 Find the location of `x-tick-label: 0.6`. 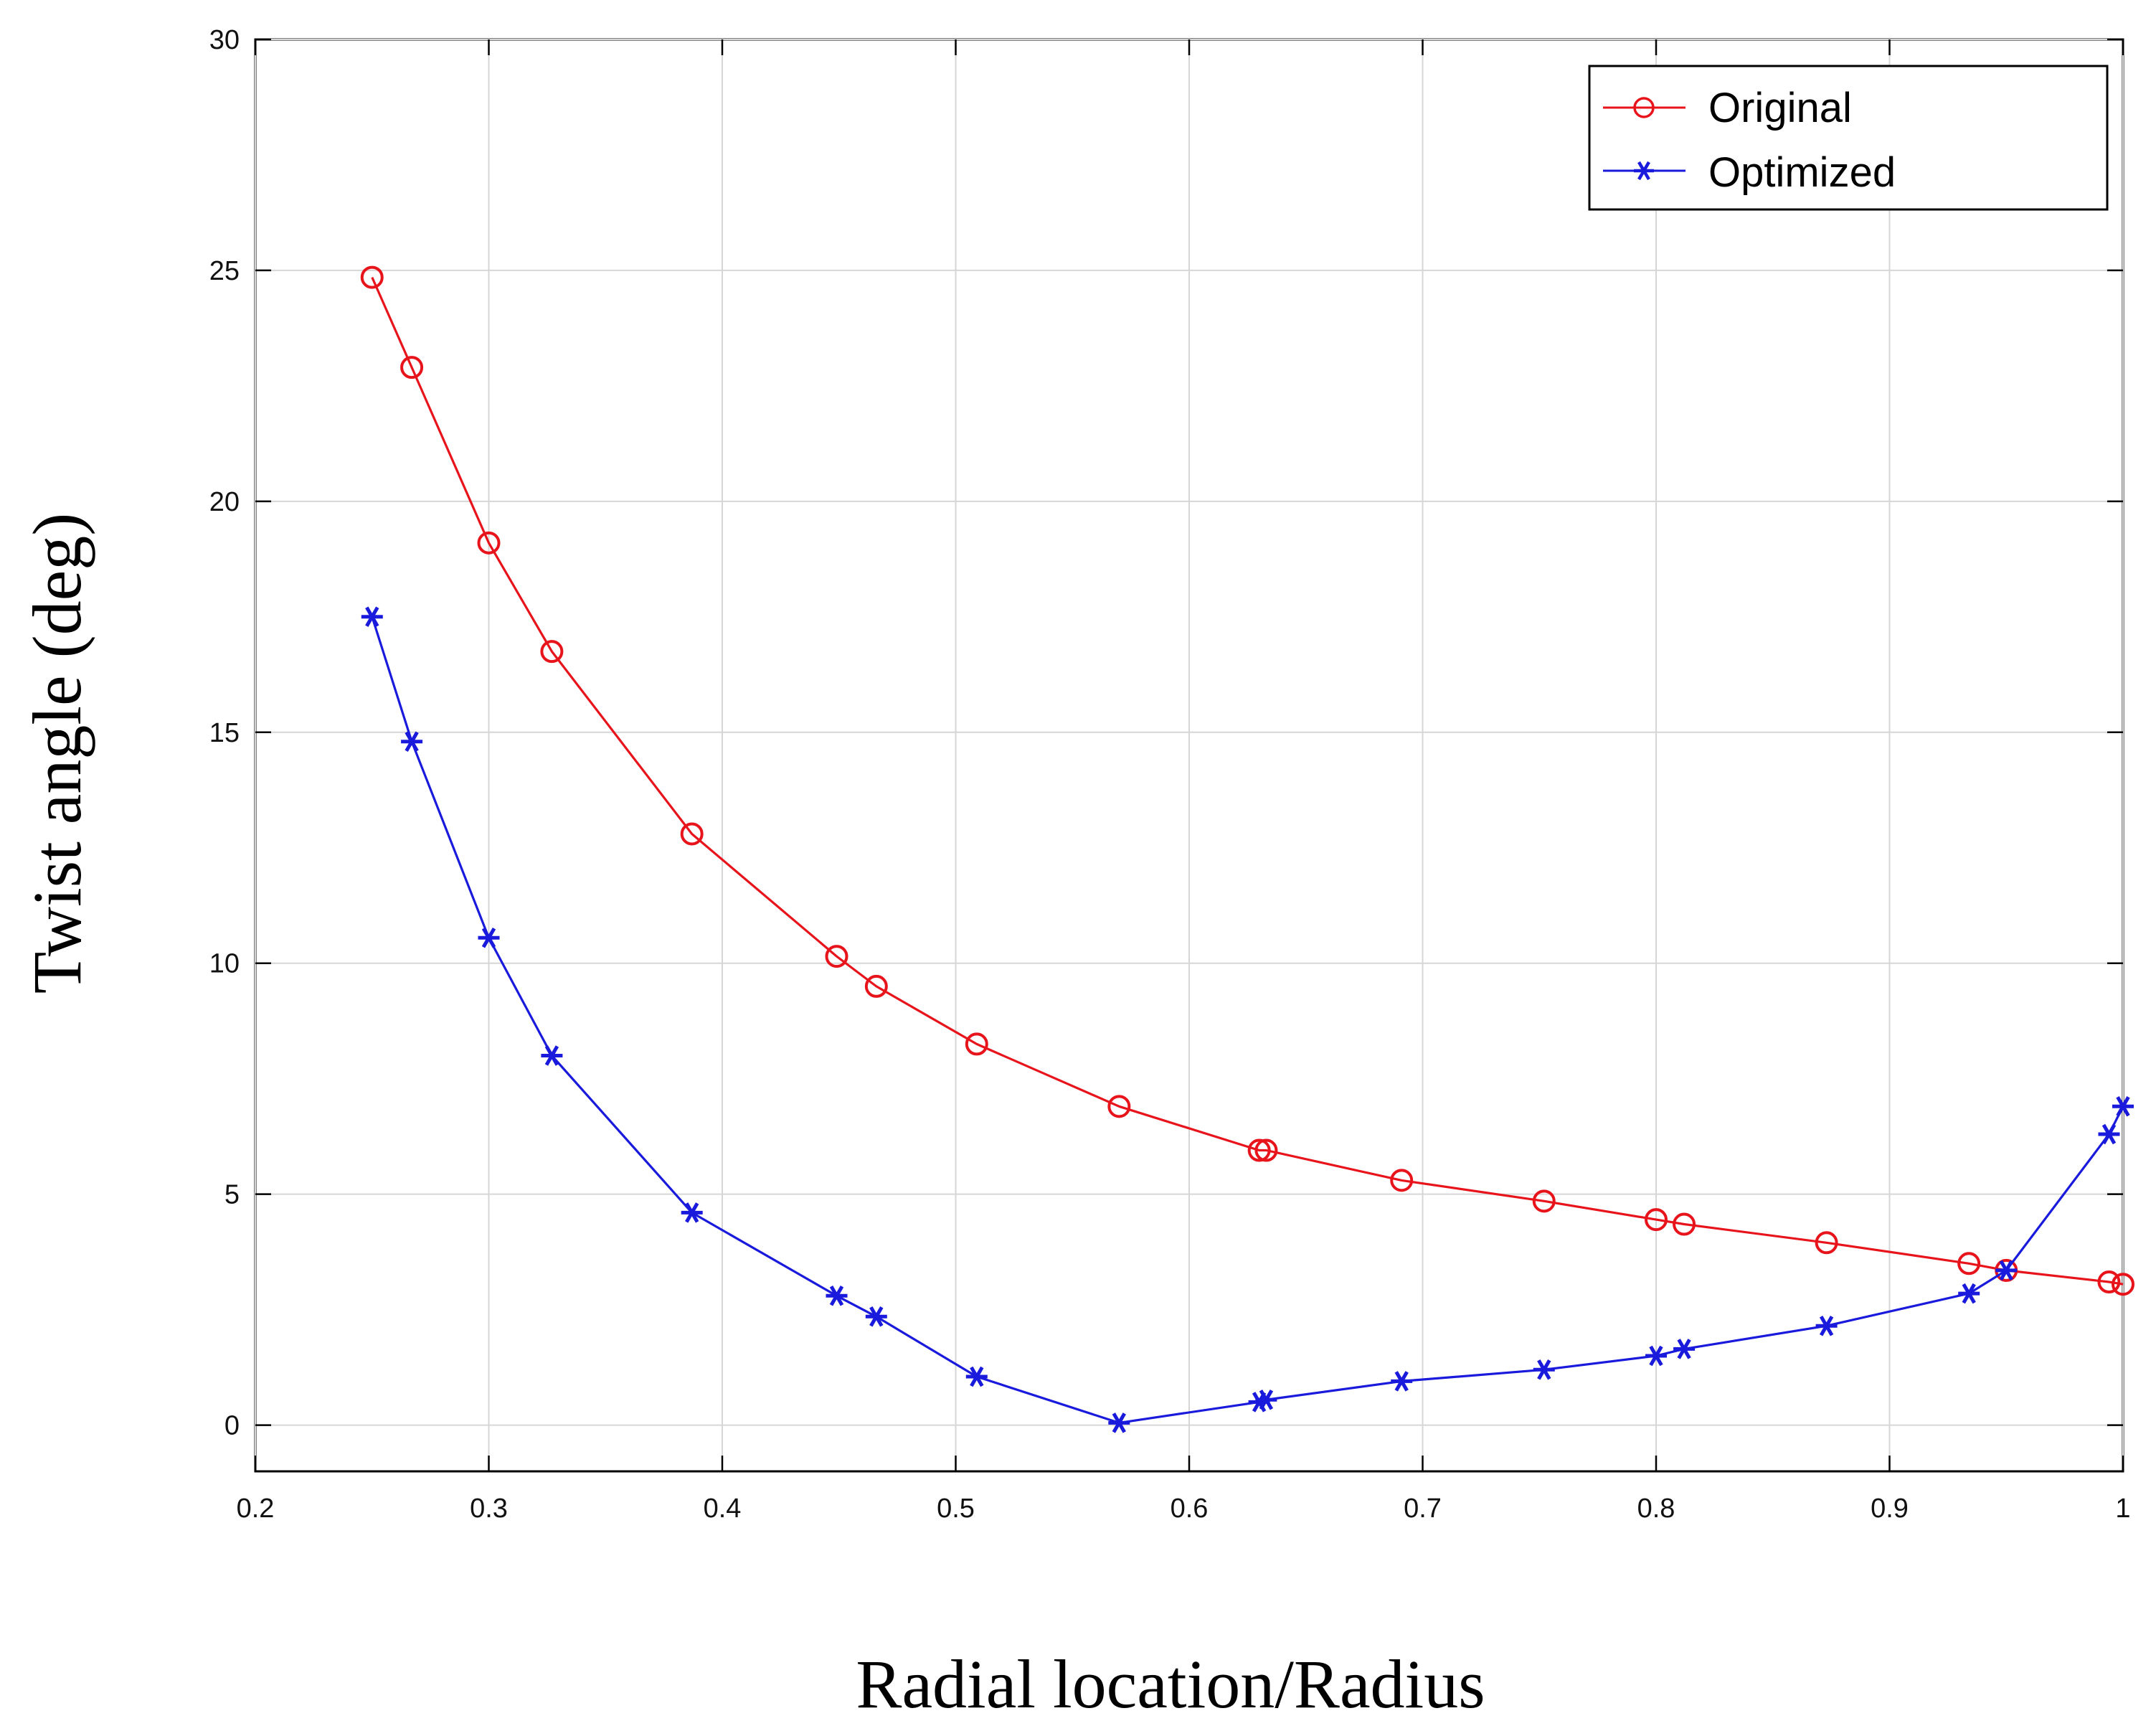

x-tick-label: 0.6 is located at coordinates (1190, 1509).